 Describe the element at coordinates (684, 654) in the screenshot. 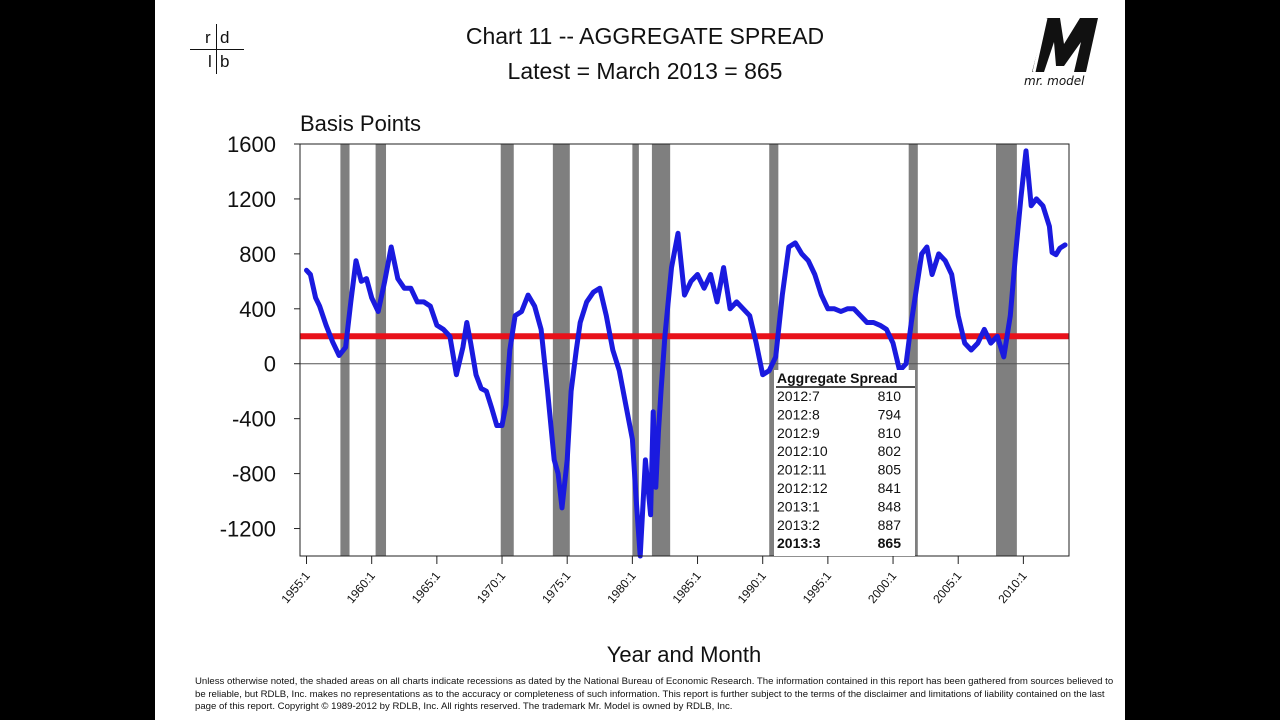

I see `x-axis-label: Year and Month` at that location.